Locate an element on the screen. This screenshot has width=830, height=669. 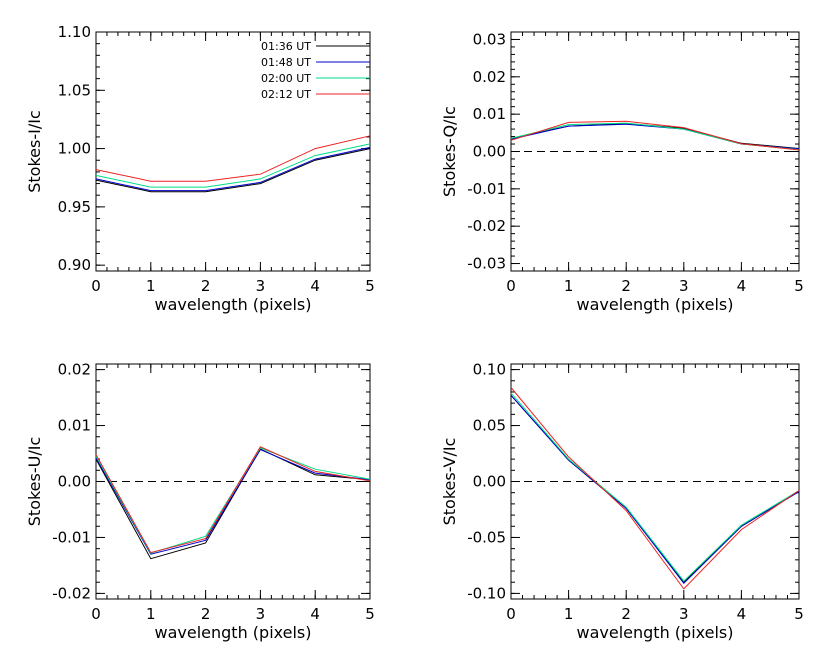
legend: 01:36 UT 01:48 UT 02:00 UT 02:12 UT is located at coordinates (315, 70).